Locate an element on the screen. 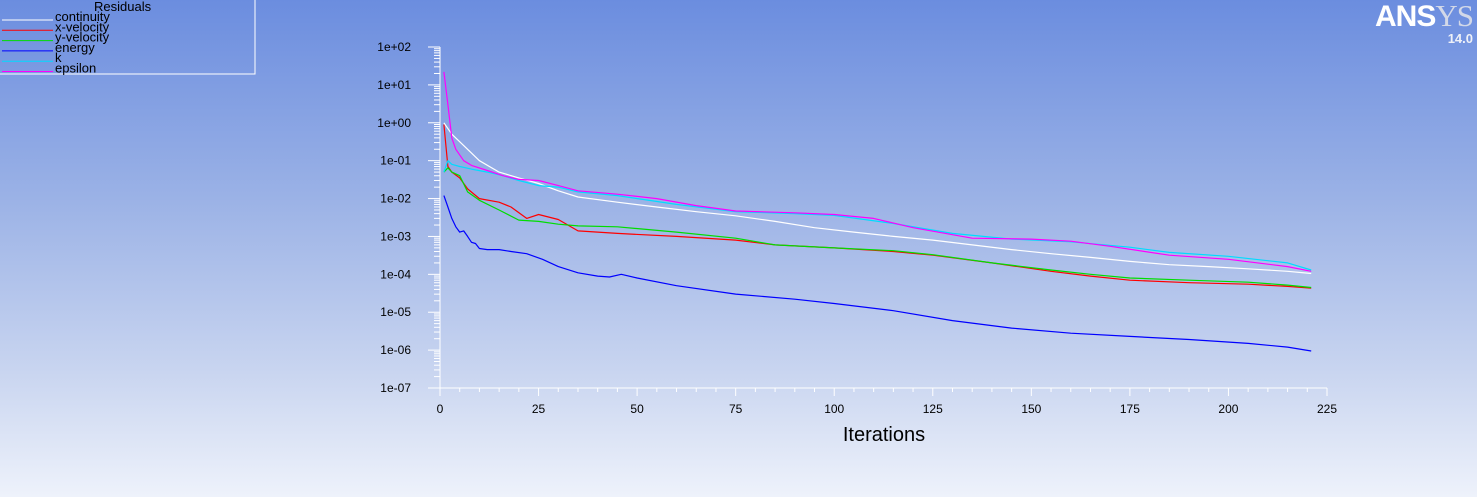 The width and height of the screenshot is (1477, 497). y-tick-label: 1e-03 is located at coordinates (395, 236).